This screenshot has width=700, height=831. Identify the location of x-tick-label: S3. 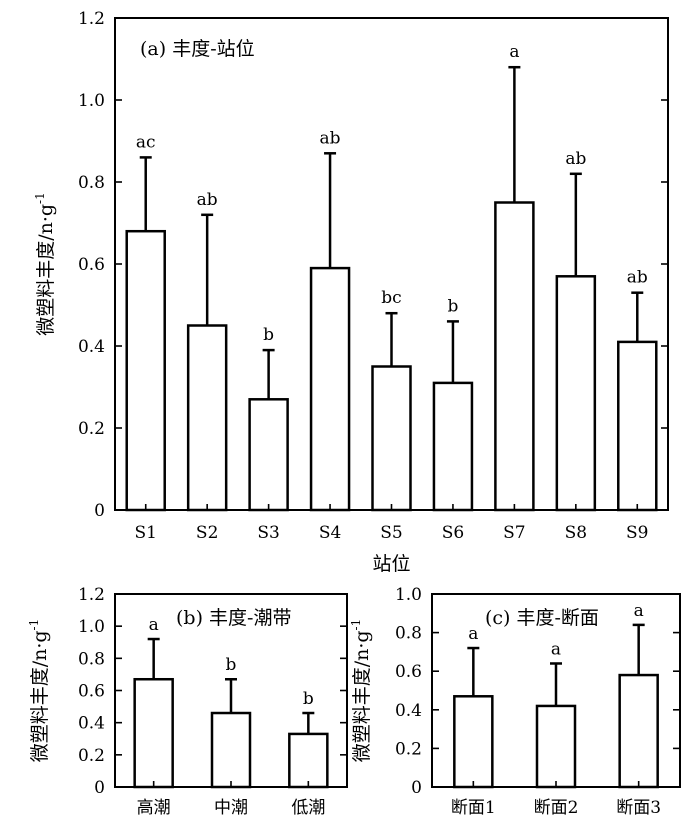
(268, 533).